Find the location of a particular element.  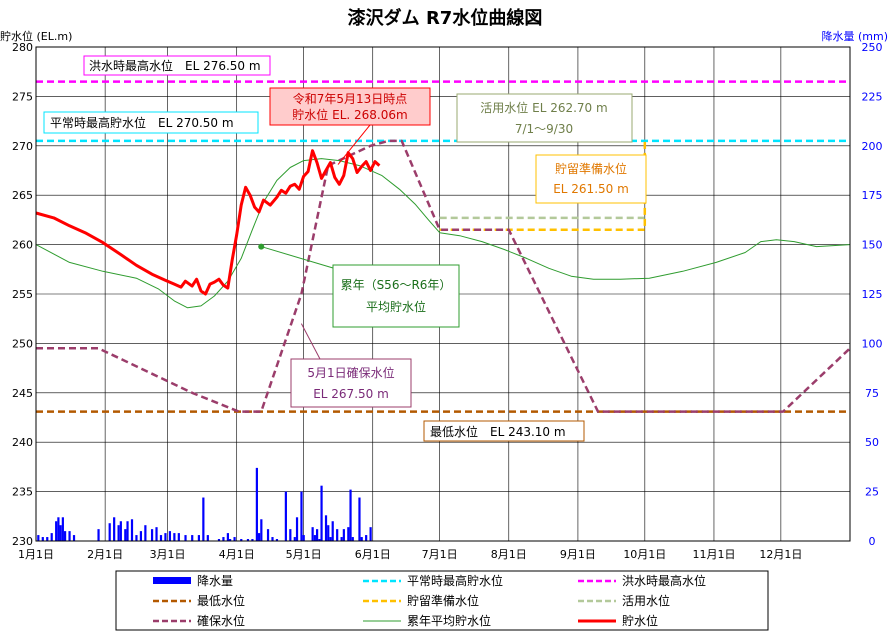

y-tick-right-label: 125 is located at coordinates (872, 294).